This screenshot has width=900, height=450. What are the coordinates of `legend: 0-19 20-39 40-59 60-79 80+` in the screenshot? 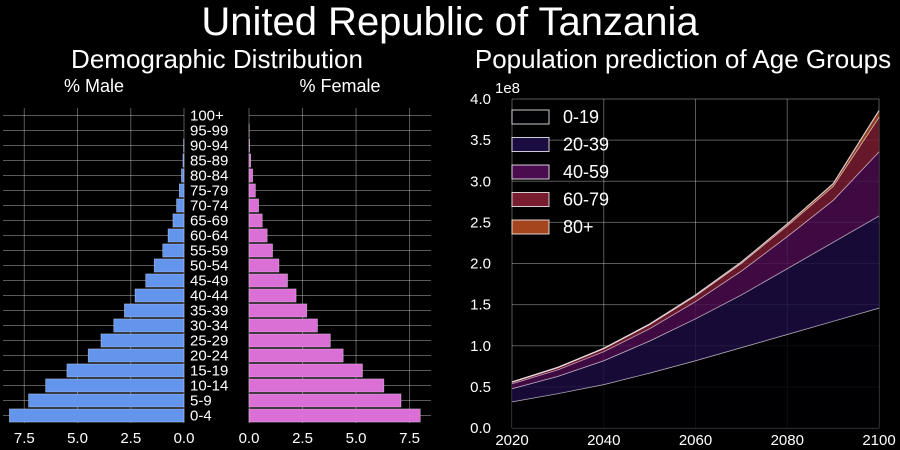 It's located at (560, 172).